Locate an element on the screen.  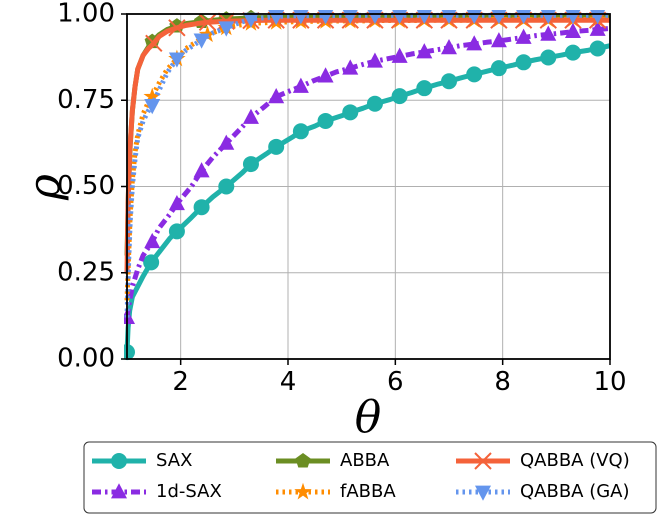
y-tick-label: 0.25 is located at coordinates (86, 272).